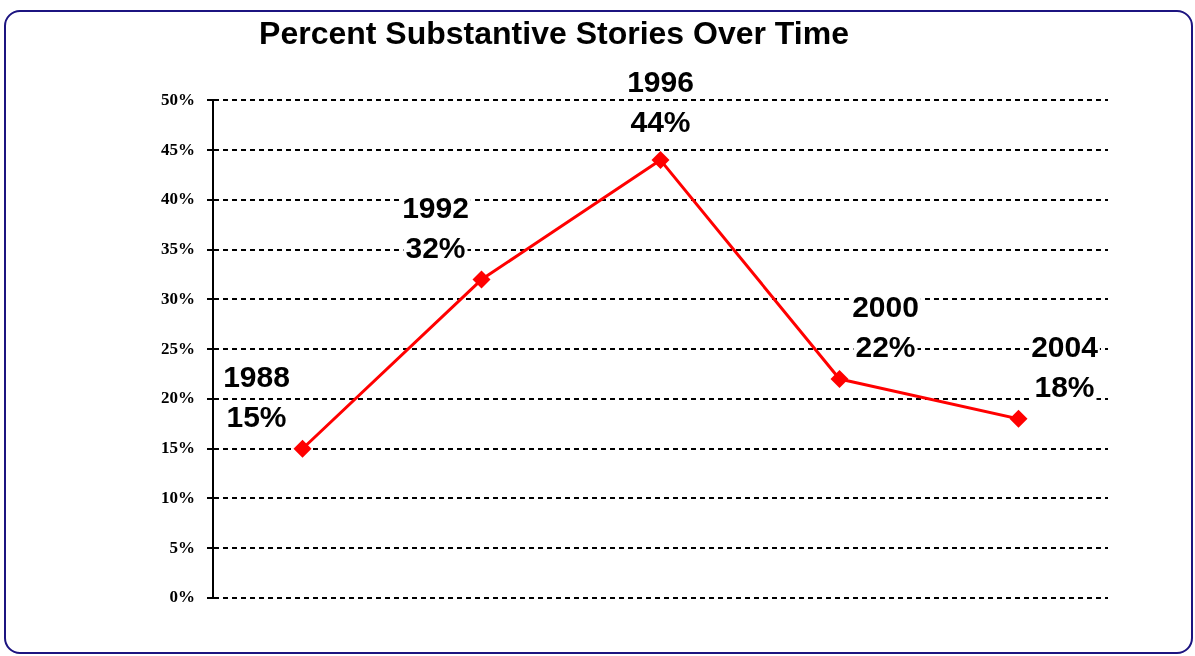  What do you see at coordinates (178, 149) in the screenshot?
I see `y-tick-label: 45%` at bounding box center [178, 149].